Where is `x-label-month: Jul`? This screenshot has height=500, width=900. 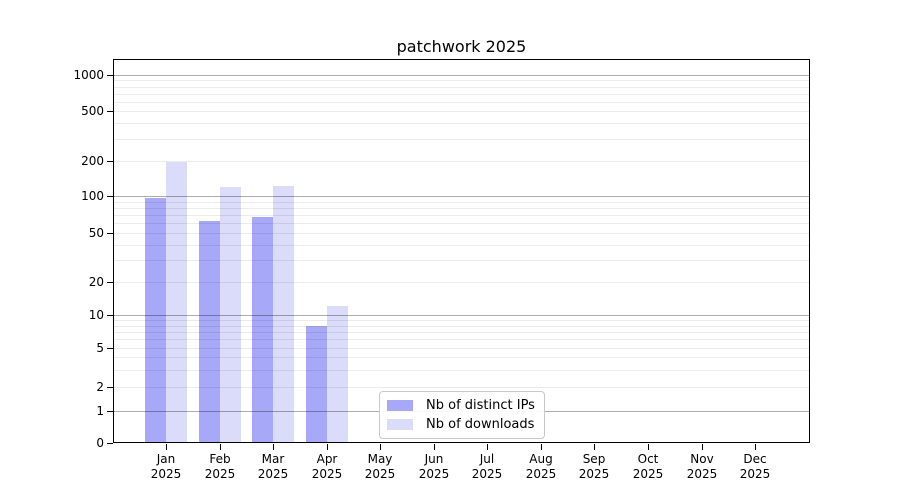 x-label-month: Jul is located at coordinates (487, 459).